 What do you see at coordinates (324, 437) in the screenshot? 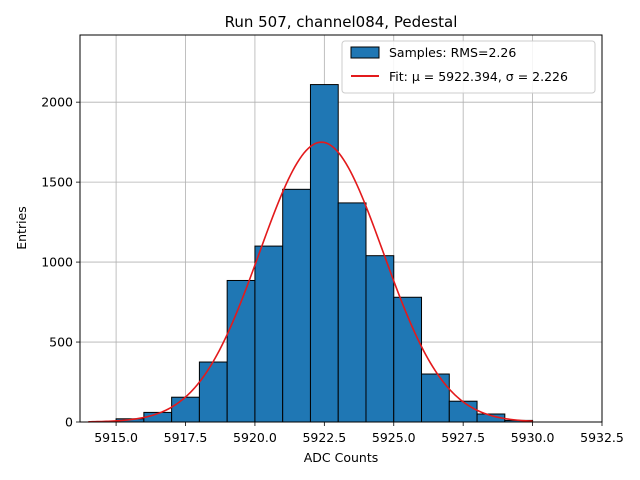
I see `x-tick-label: 5922.5` at bounding box center [324, 437].